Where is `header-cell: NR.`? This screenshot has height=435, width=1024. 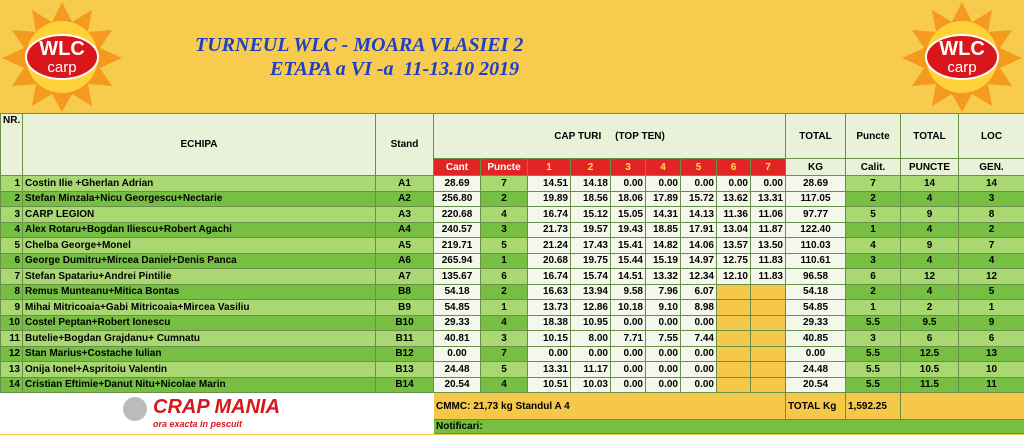 header-cell: NR. is located at coordinates (11, 144).